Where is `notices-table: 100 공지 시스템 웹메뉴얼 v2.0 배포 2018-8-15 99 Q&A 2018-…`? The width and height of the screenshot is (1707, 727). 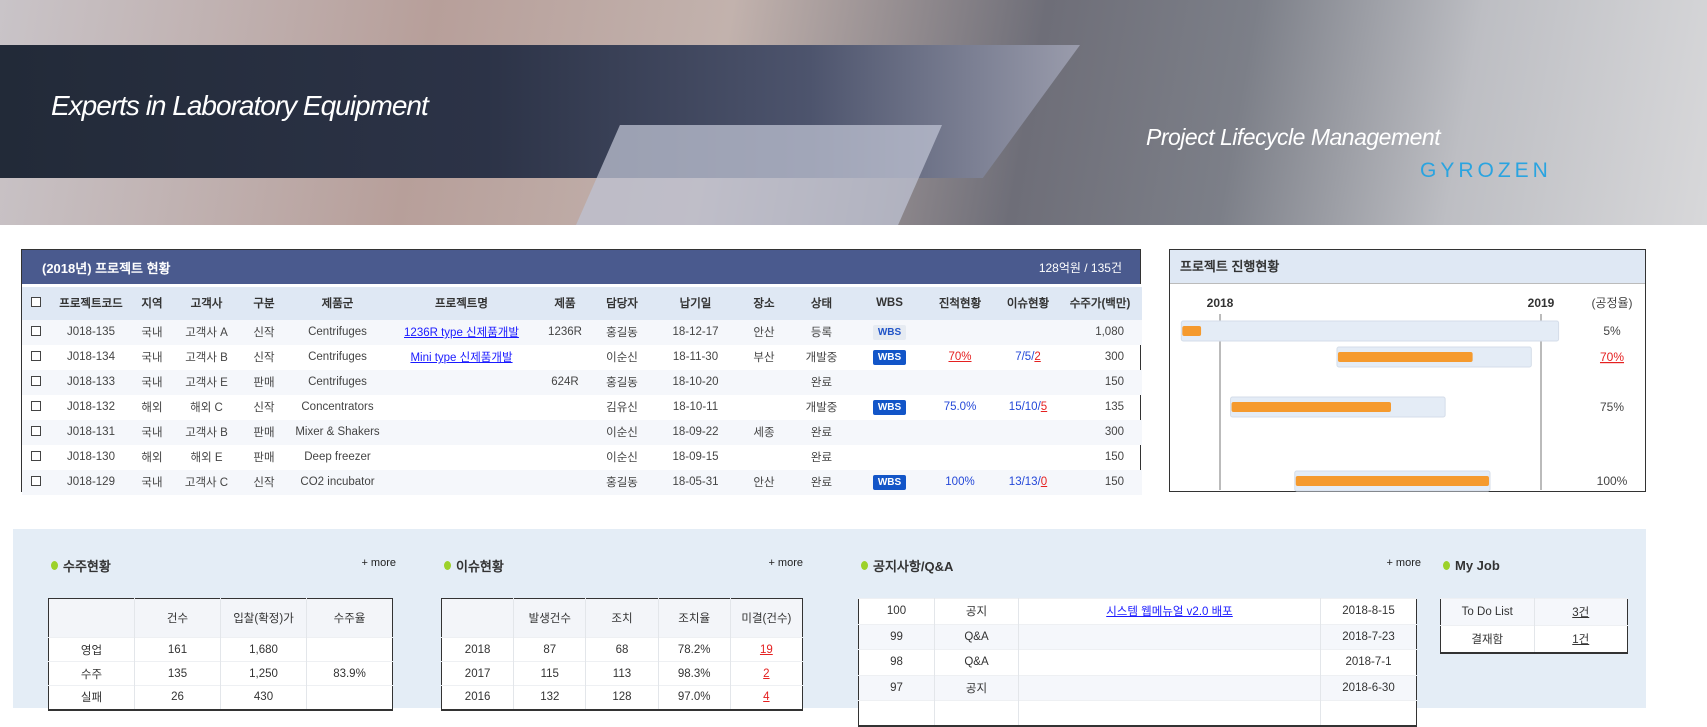
notices-table: 100 공지 시스템 웹메뉴얼 v2.0 배포 2018-8-15 99 Q&A 2018-… is located at coordinates (1137, 662).